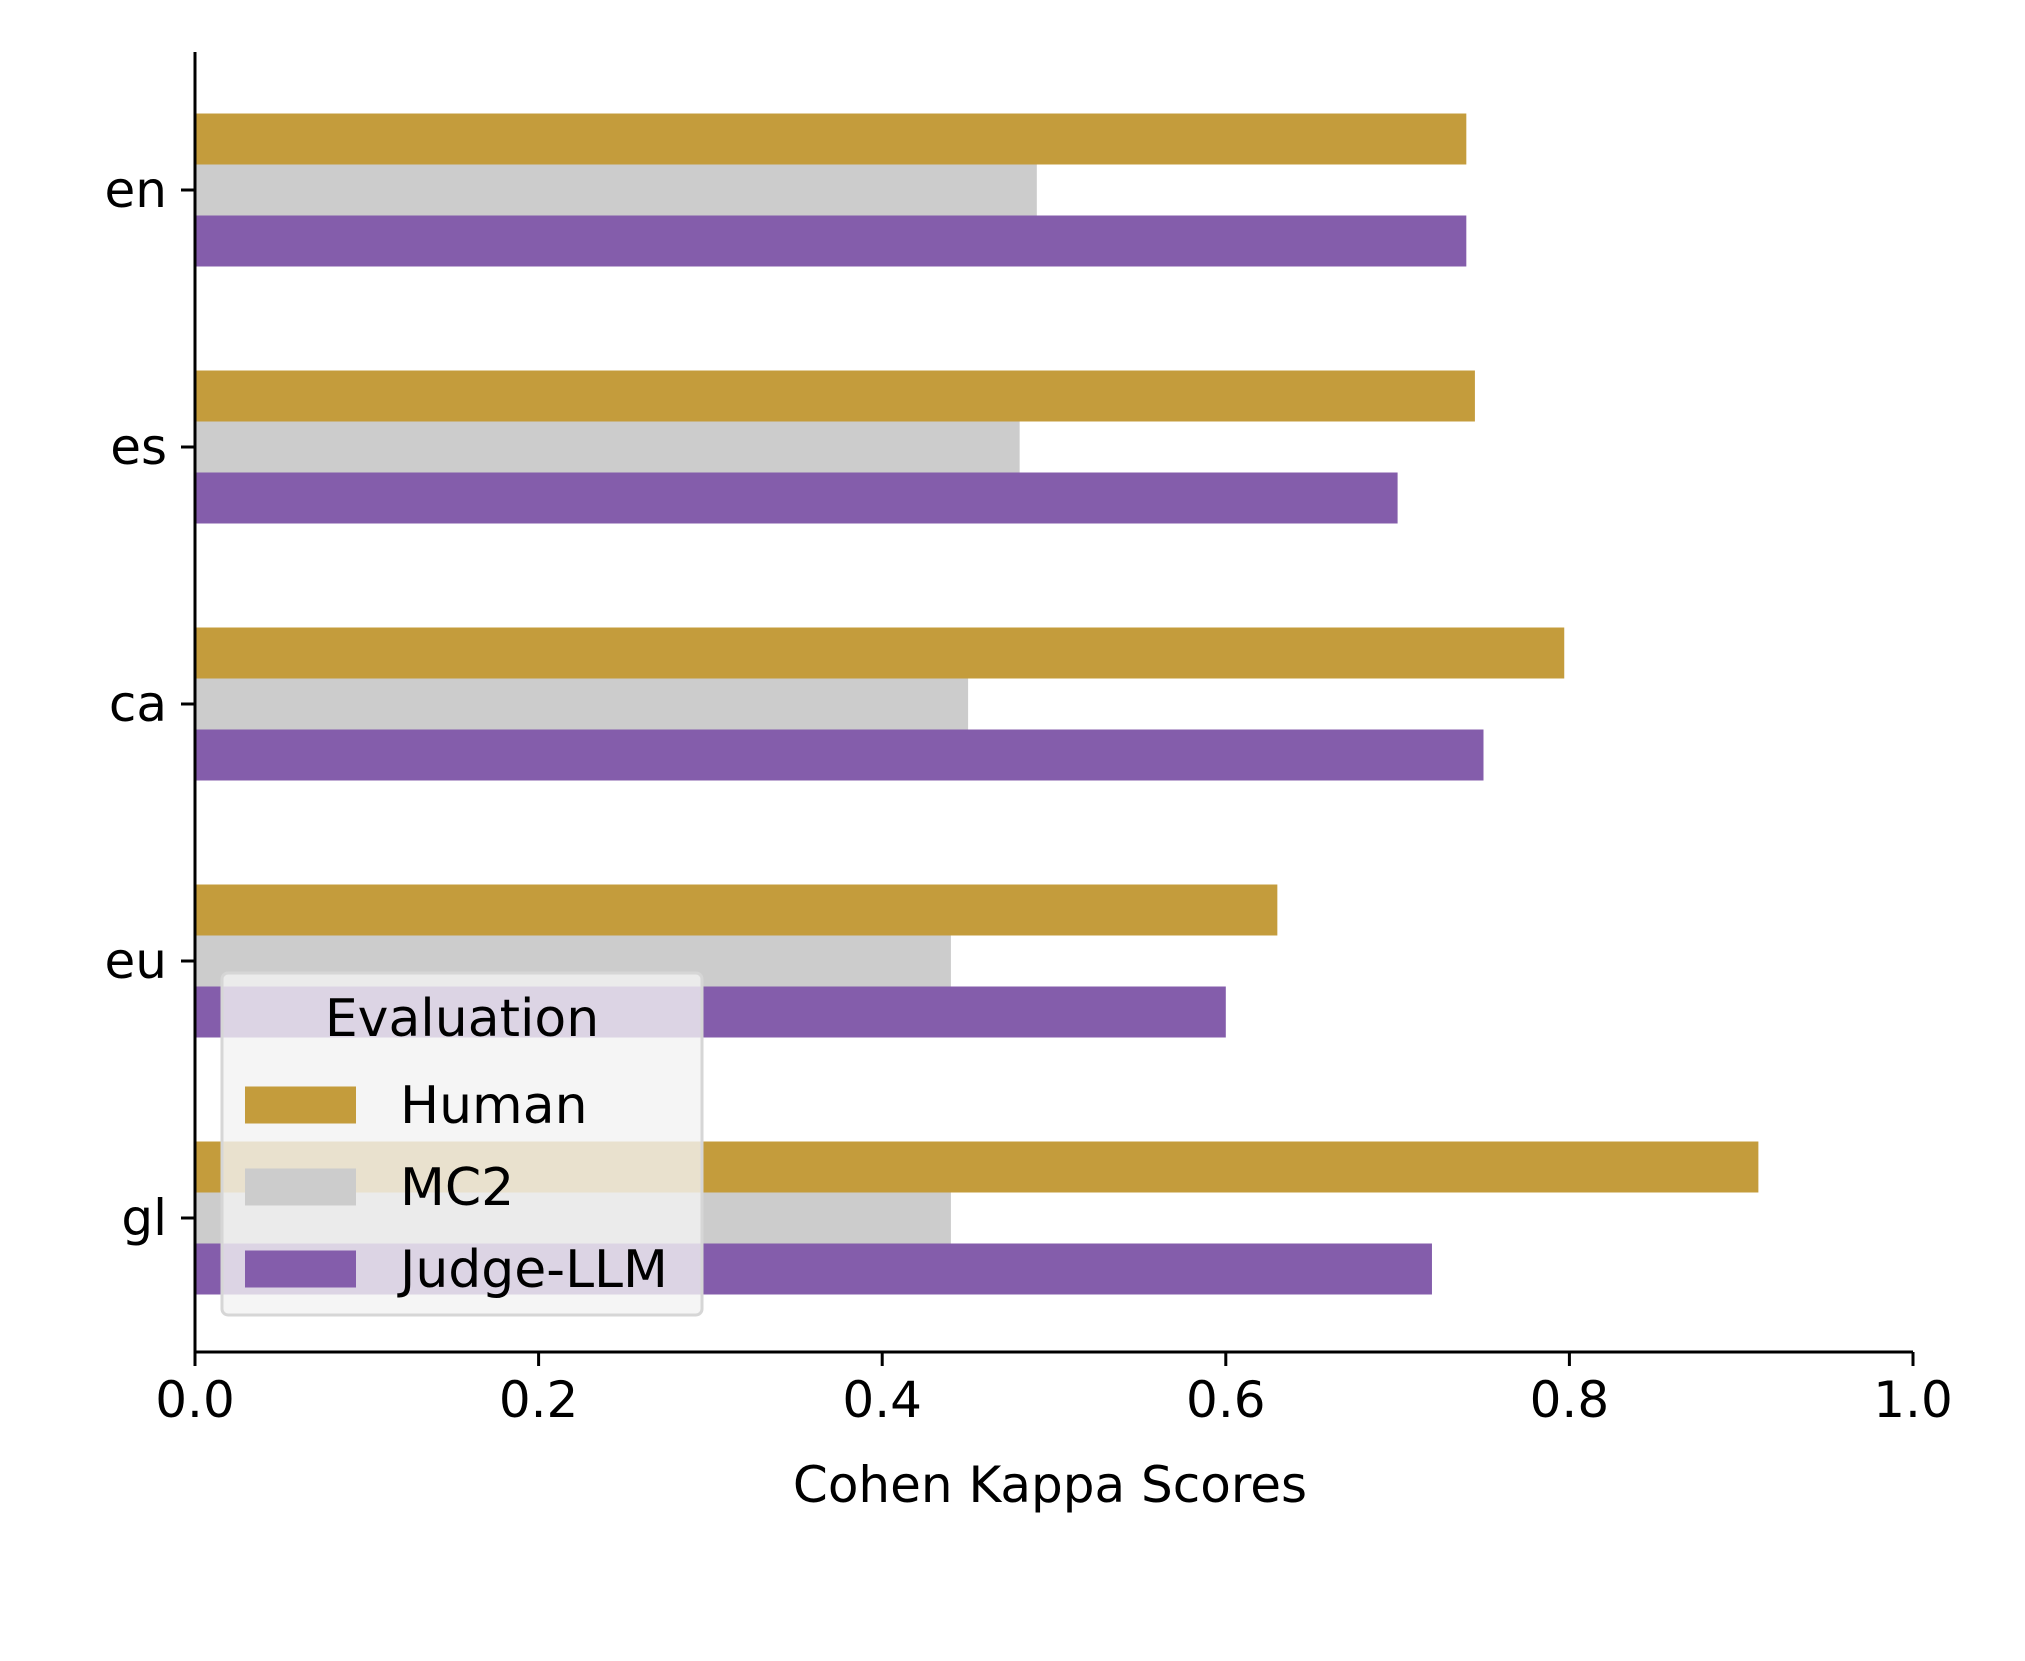 The image size is (2025, 1661). Describe the element at coordinates (736, 910) in the screenshot. I see `bar-eu-human` at that location.